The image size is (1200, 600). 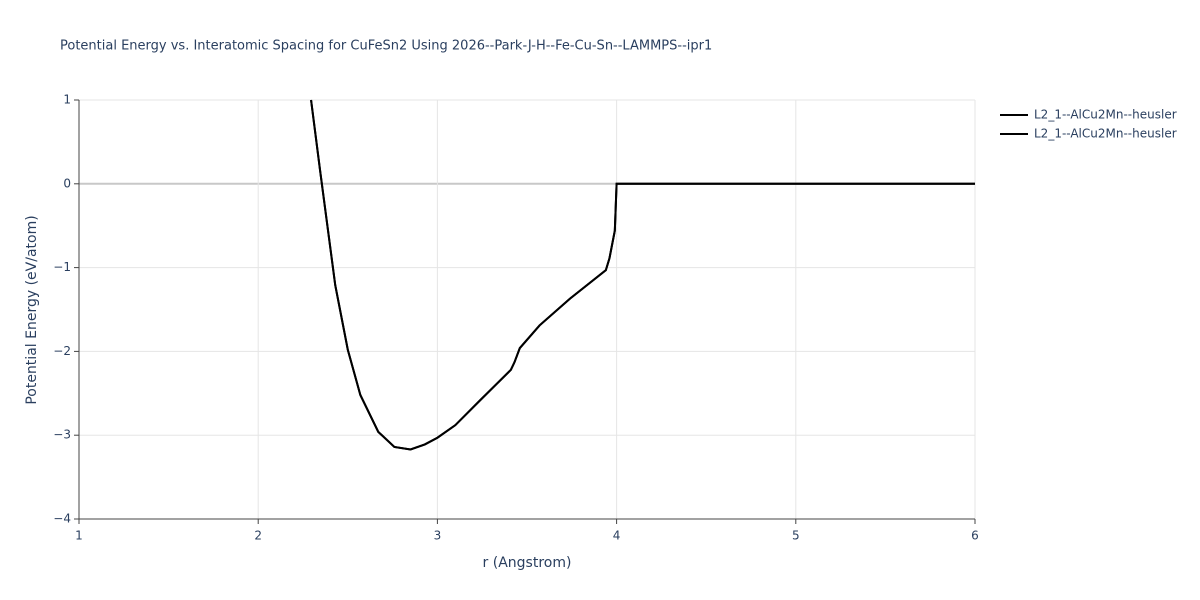 I want to click on y-tick-label: −4, so click(x=62, y=519).